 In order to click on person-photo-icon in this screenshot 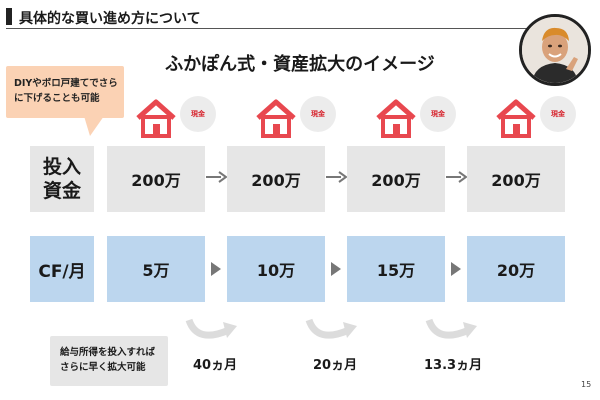, I will do `click(555, 50)`.